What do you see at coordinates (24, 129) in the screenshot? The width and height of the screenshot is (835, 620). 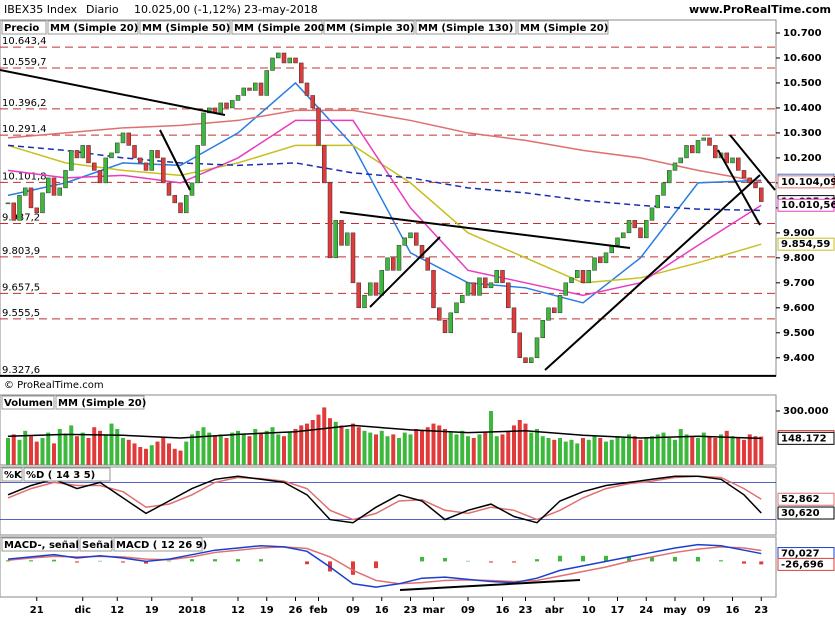 I see `level-label: 10.291,4` at bounding box center [24, 129].